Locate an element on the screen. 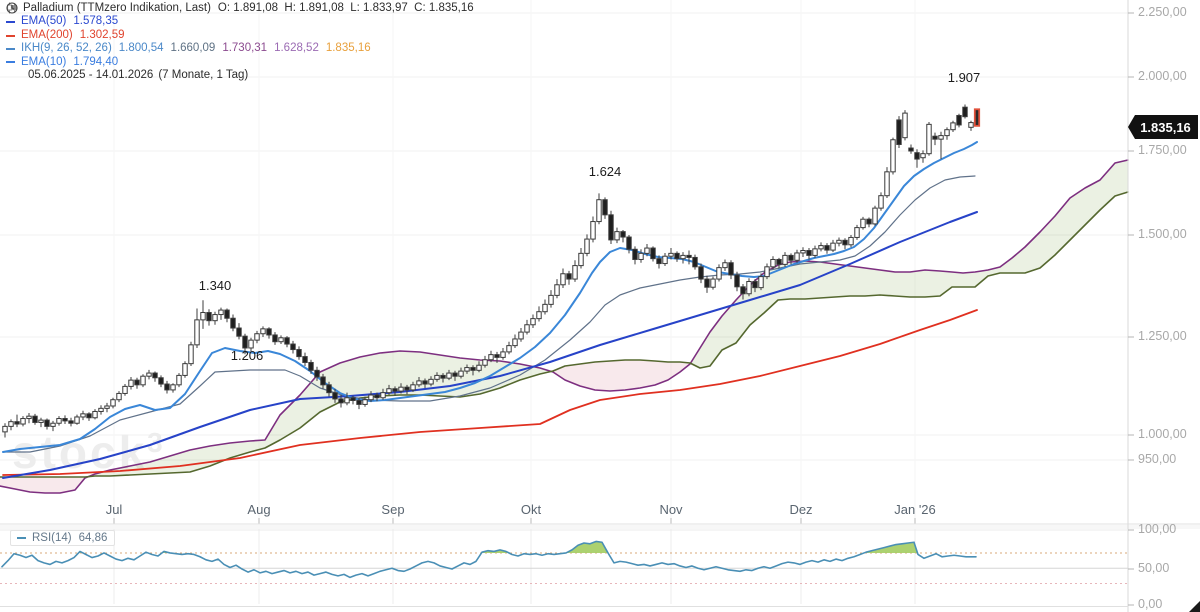 Image resolution: width=1200 pixels, height=612 pixels. ema50-line-icon is located at coordinates (10, 22).